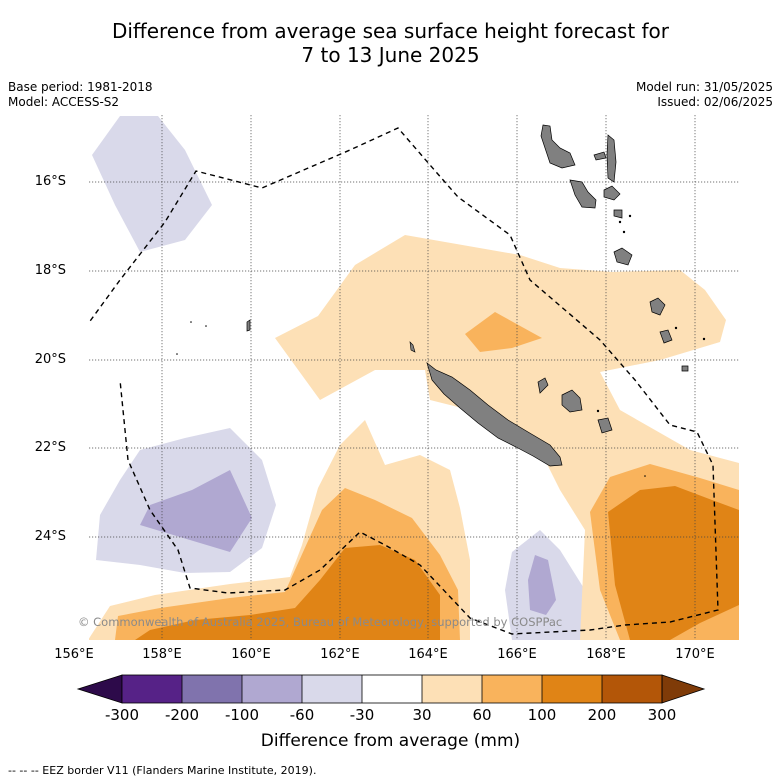  What do you see at coordinates (182, 715) in the screenshot?
I see `colorbar-tick: -200` at bounding box center [182, 715].